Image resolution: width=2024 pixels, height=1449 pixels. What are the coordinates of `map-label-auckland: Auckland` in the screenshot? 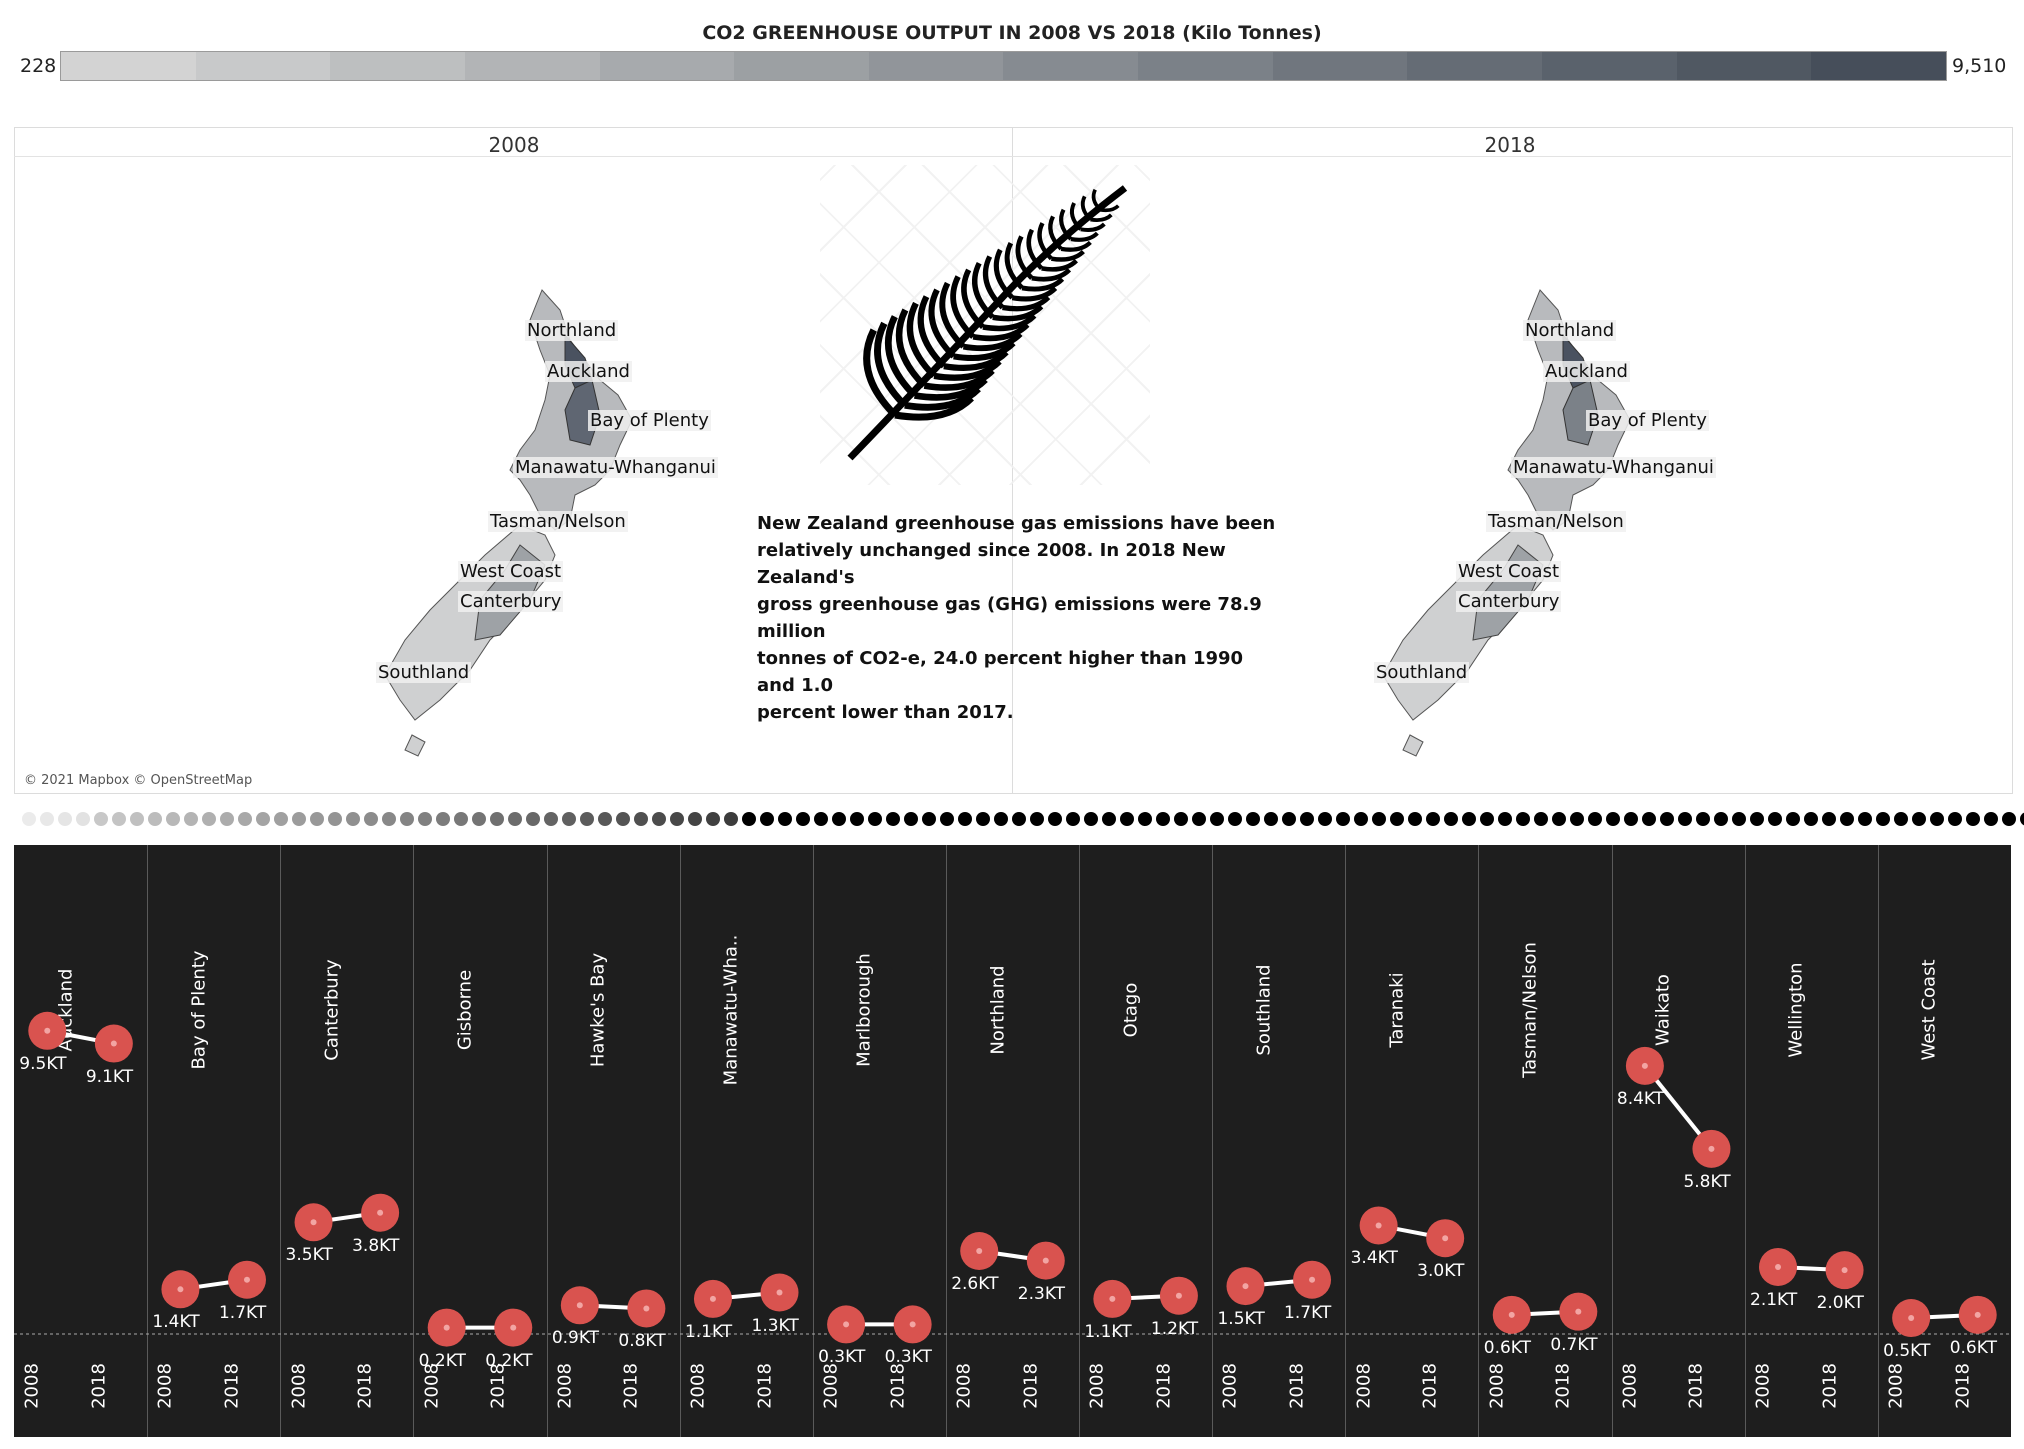 It's located at (1586, 371).